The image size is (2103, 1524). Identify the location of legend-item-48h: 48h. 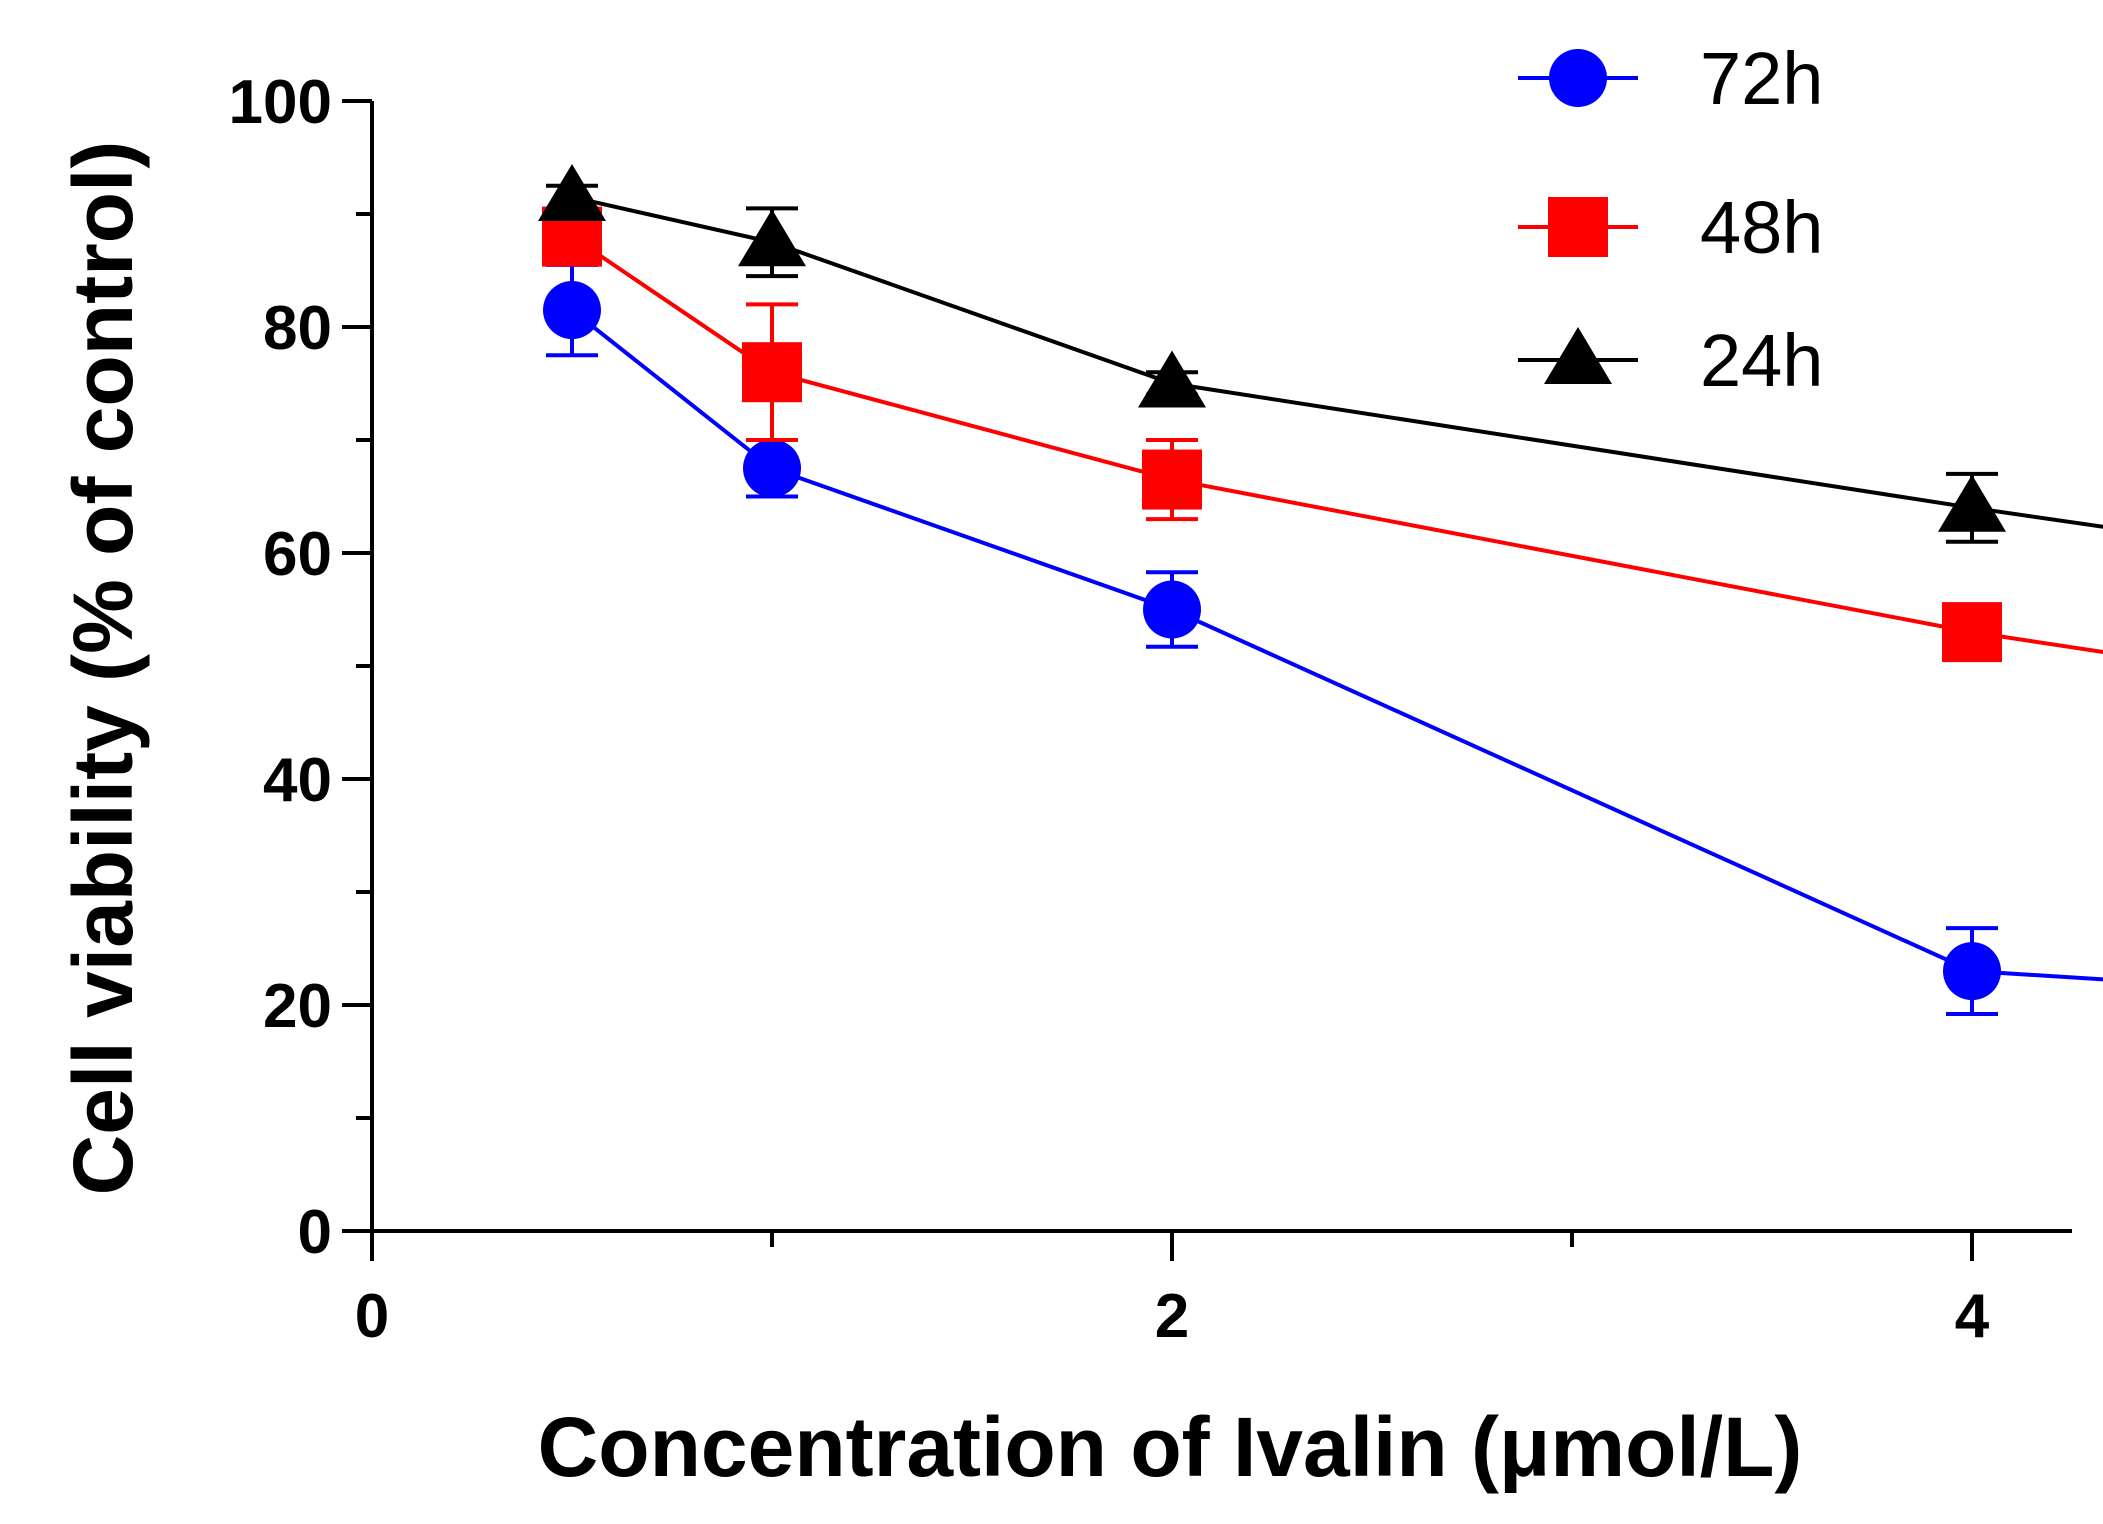
(1670, 227).